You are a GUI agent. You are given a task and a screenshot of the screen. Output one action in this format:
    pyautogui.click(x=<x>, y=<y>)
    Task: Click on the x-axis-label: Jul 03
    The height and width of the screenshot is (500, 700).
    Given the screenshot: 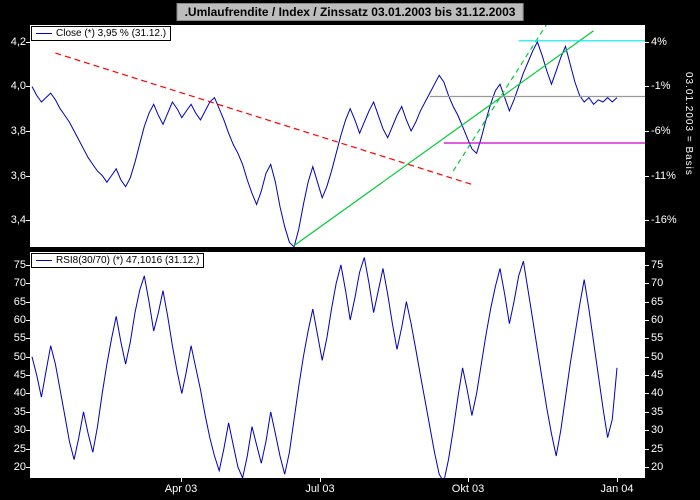 What is the action you would take?
    pyautogui.click(x=320, y=489)
    